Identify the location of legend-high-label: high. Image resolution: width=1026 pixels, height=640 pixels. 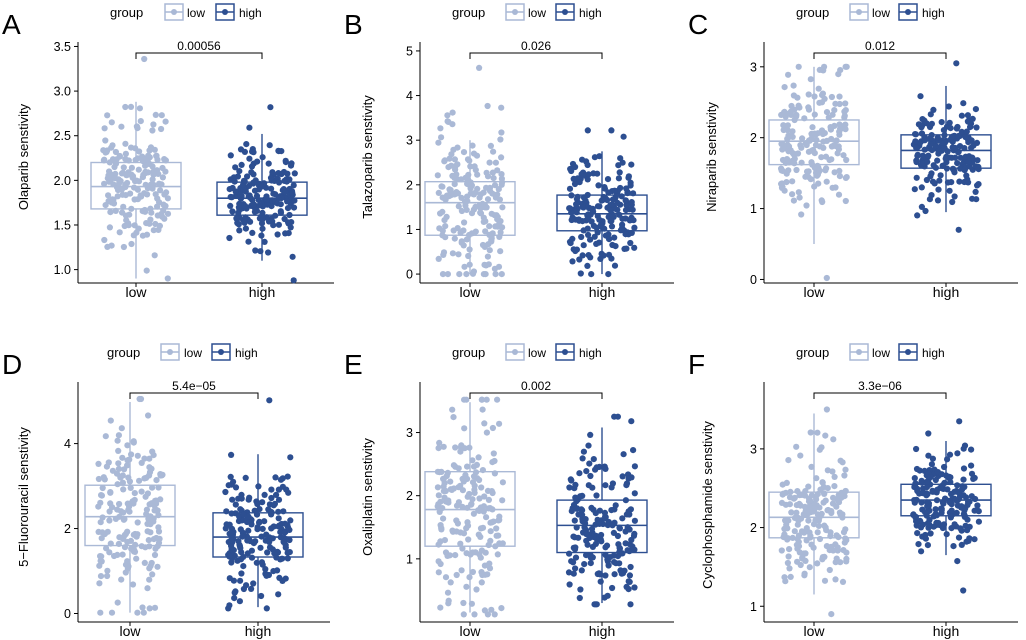
(590, 13).